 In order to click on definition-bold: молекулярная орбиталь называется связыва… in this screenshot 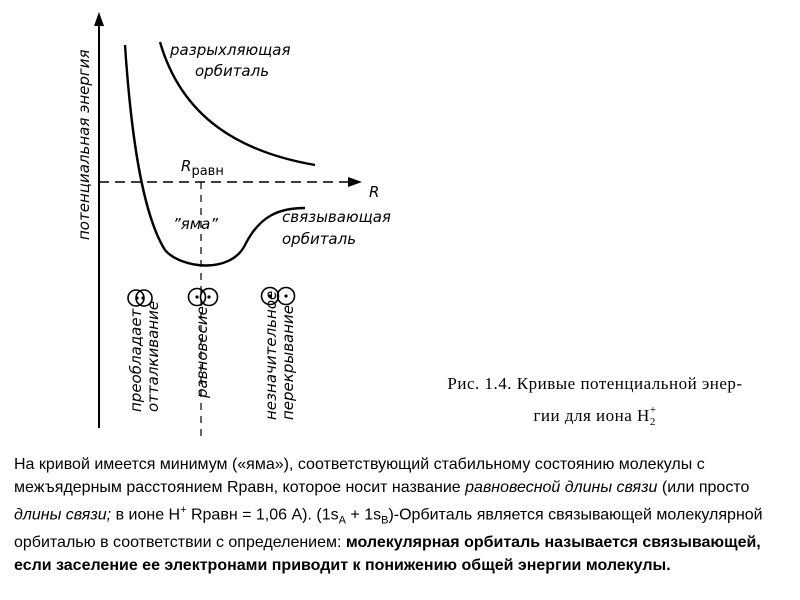, I will do `click(387, 554)`.